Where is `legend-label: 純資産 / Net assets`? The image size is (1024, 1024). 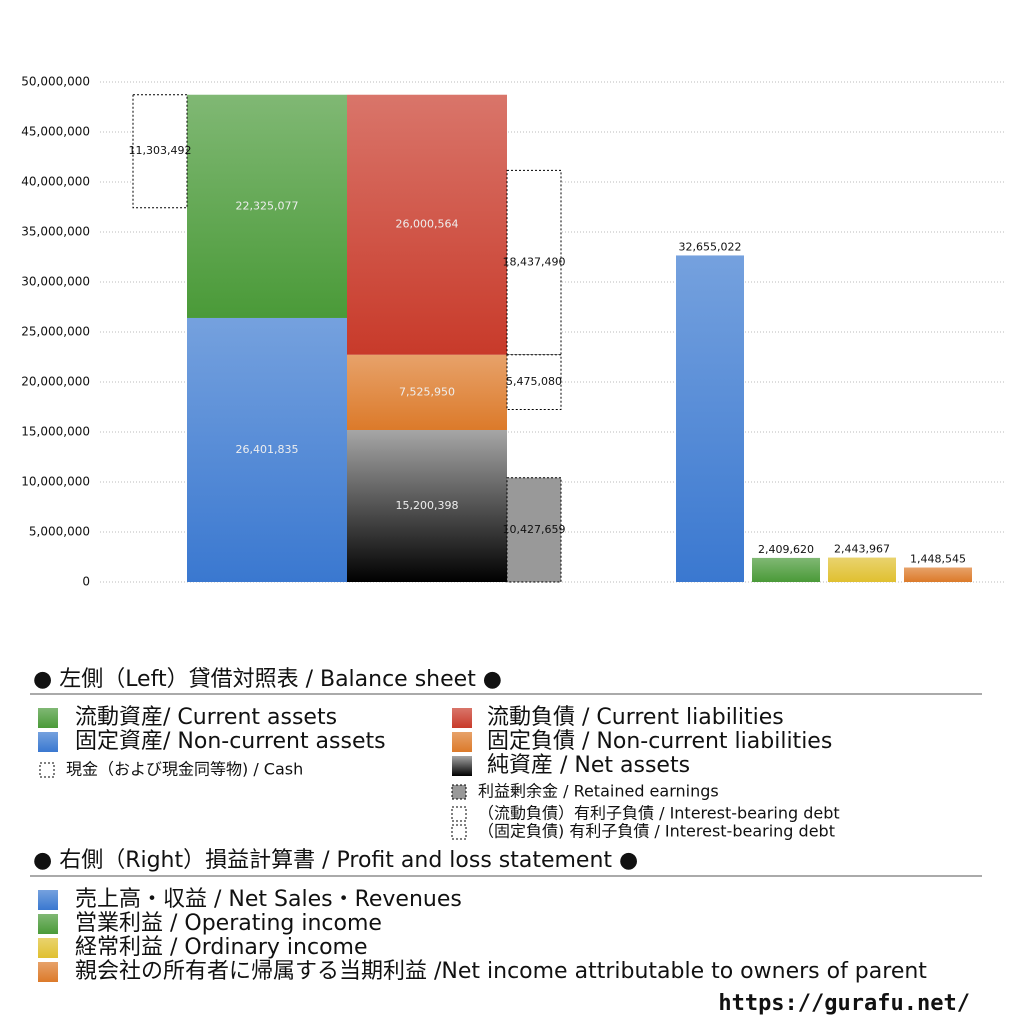
legend-label: 純資産 / Net assets is located at coordinates (588, 765).